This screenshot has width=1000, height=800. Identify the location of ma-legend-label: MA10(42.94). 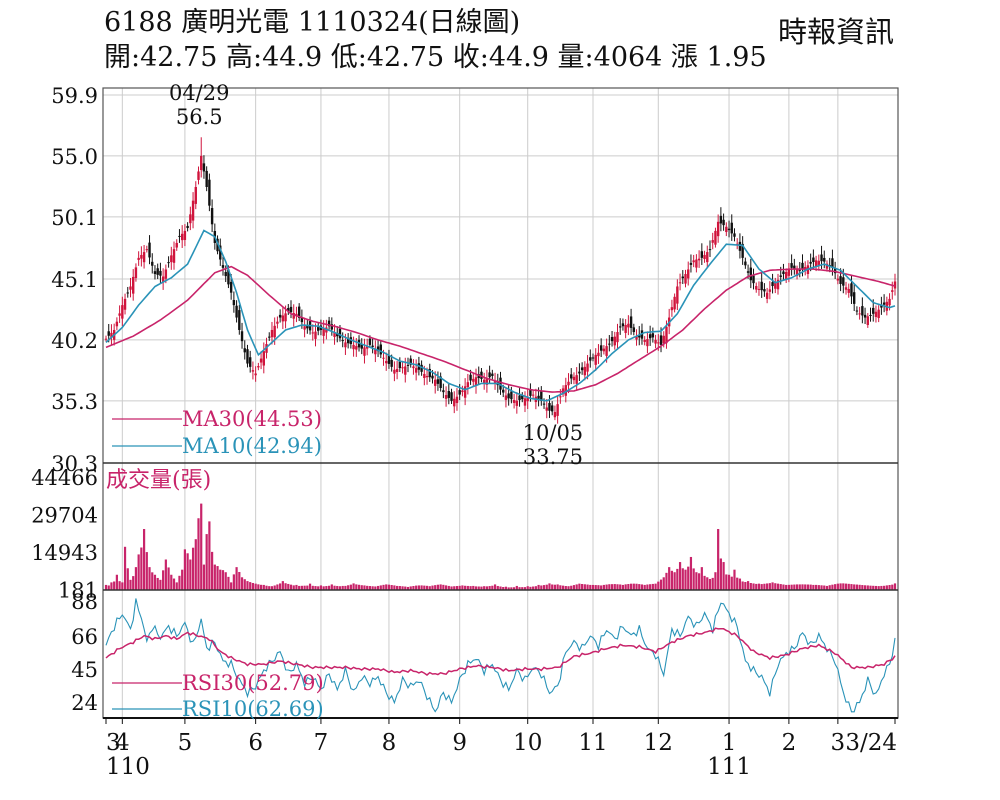
(252, 446).